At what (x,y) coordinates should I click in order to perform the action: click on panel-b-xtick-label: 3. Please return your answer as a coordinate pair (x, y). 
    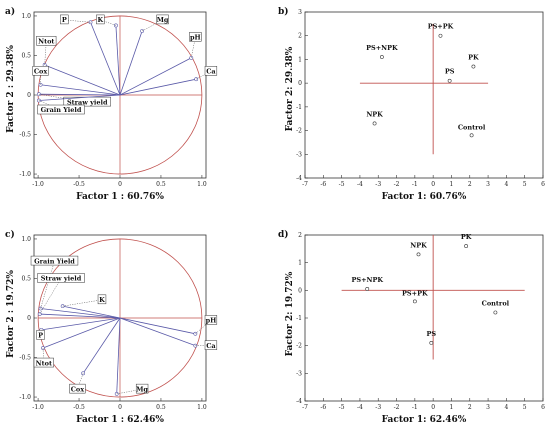
    Looking at the image, I should click on (488, 184).